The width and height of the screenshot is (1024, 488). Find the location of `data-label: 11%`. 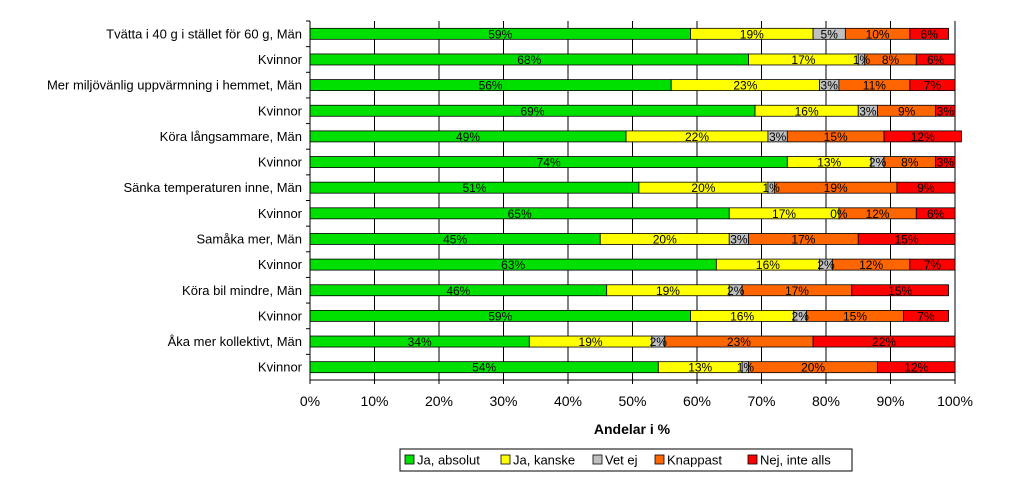

data-label: 11% is located at coordinates (874, 86).